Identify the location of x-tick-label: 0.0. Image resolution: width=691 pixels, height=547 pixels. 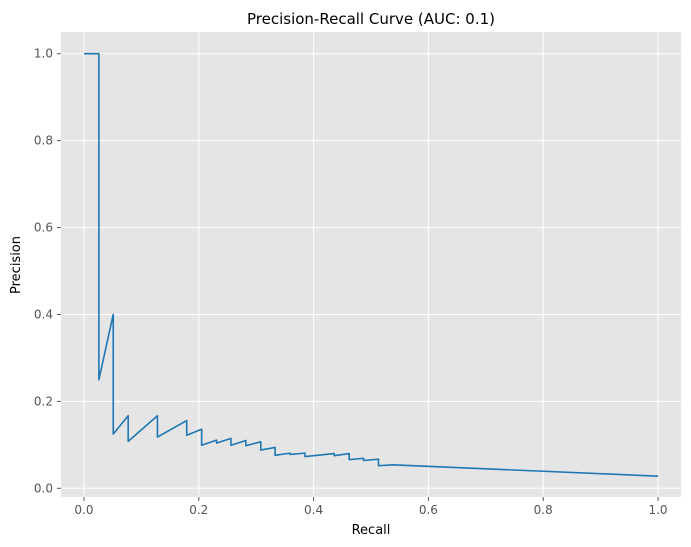
(83, 510).